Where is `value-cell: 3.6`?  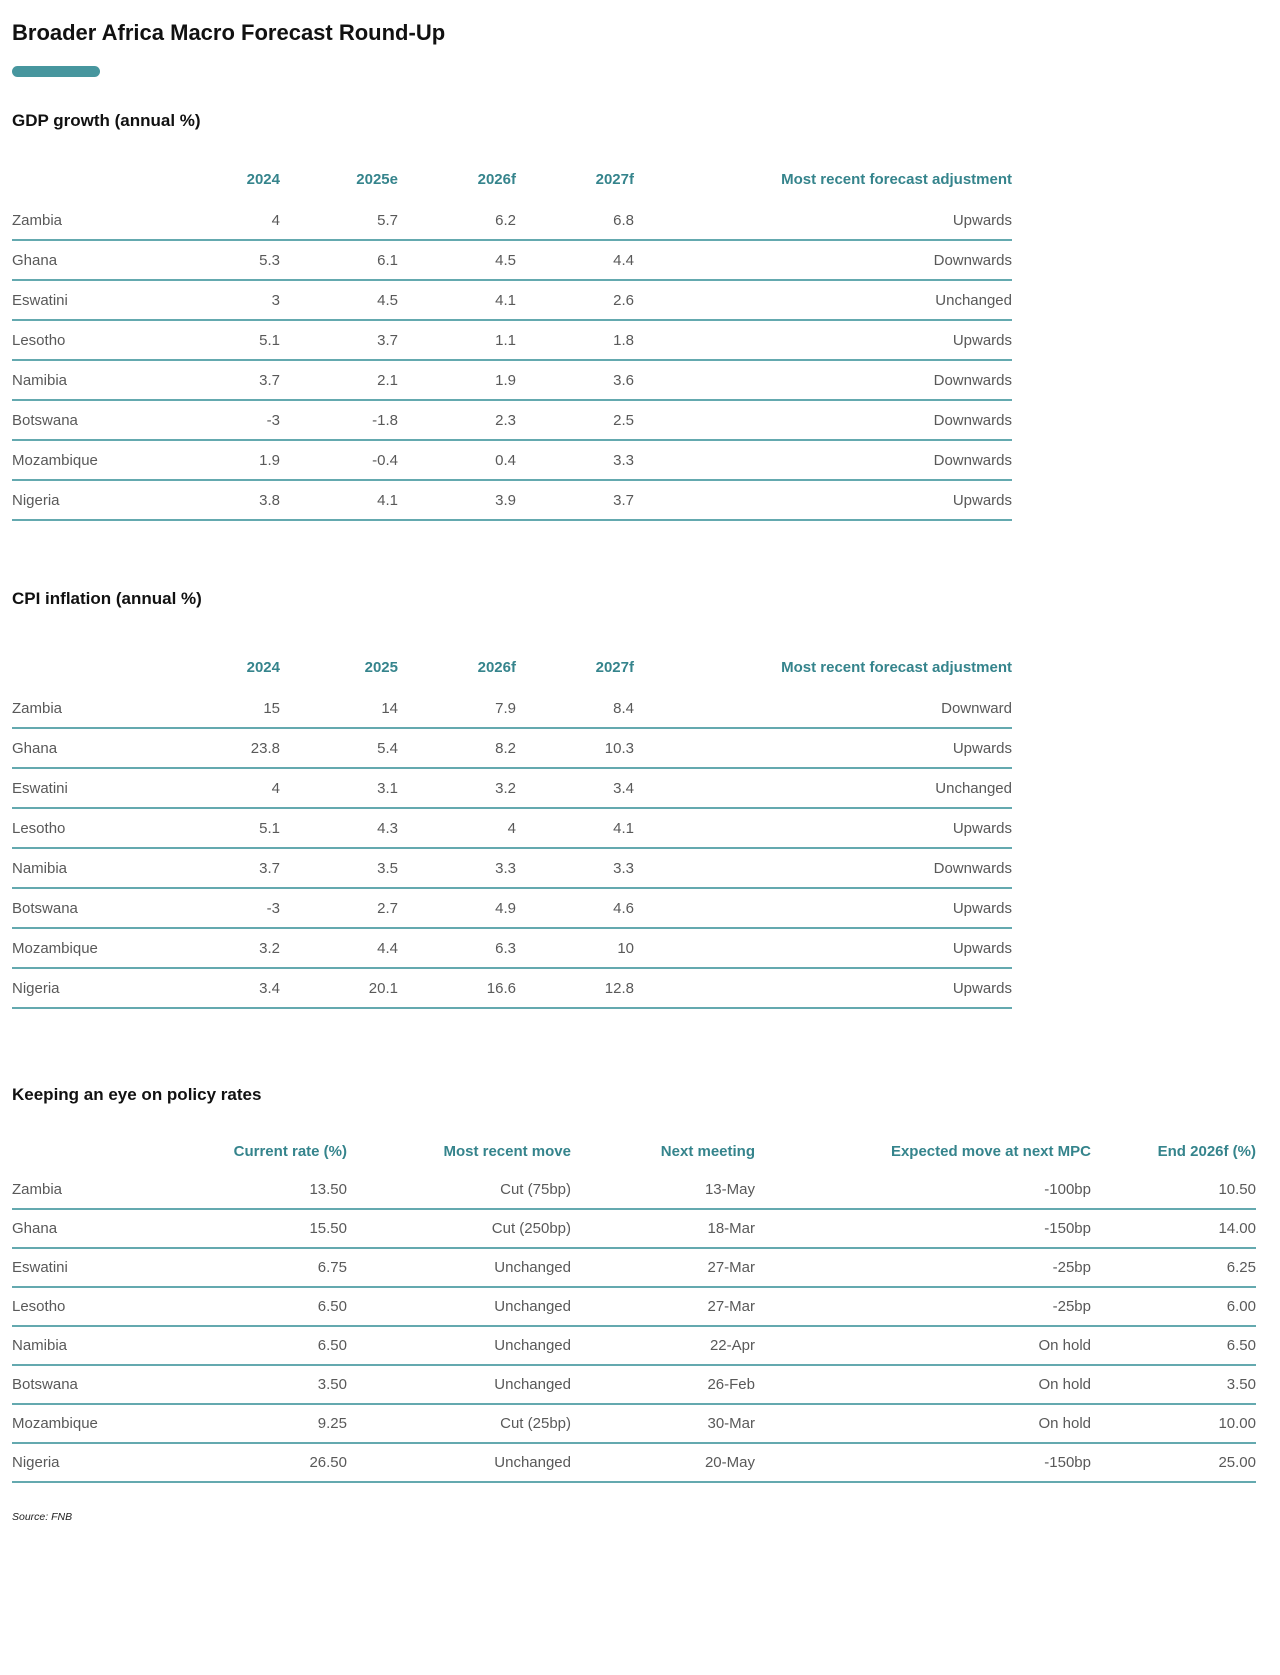 value-cell: 3.6 is located at coordinates (575, 381).